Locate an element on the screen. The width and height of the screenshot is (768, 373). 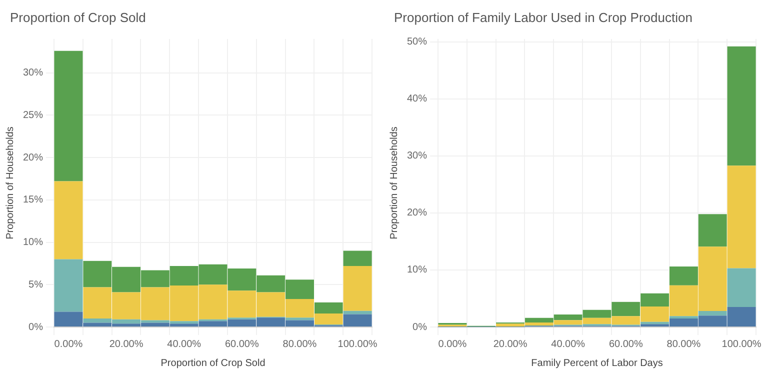
x-axis-title: Family Percent of Labor Days is located at coordinates (597, 363).